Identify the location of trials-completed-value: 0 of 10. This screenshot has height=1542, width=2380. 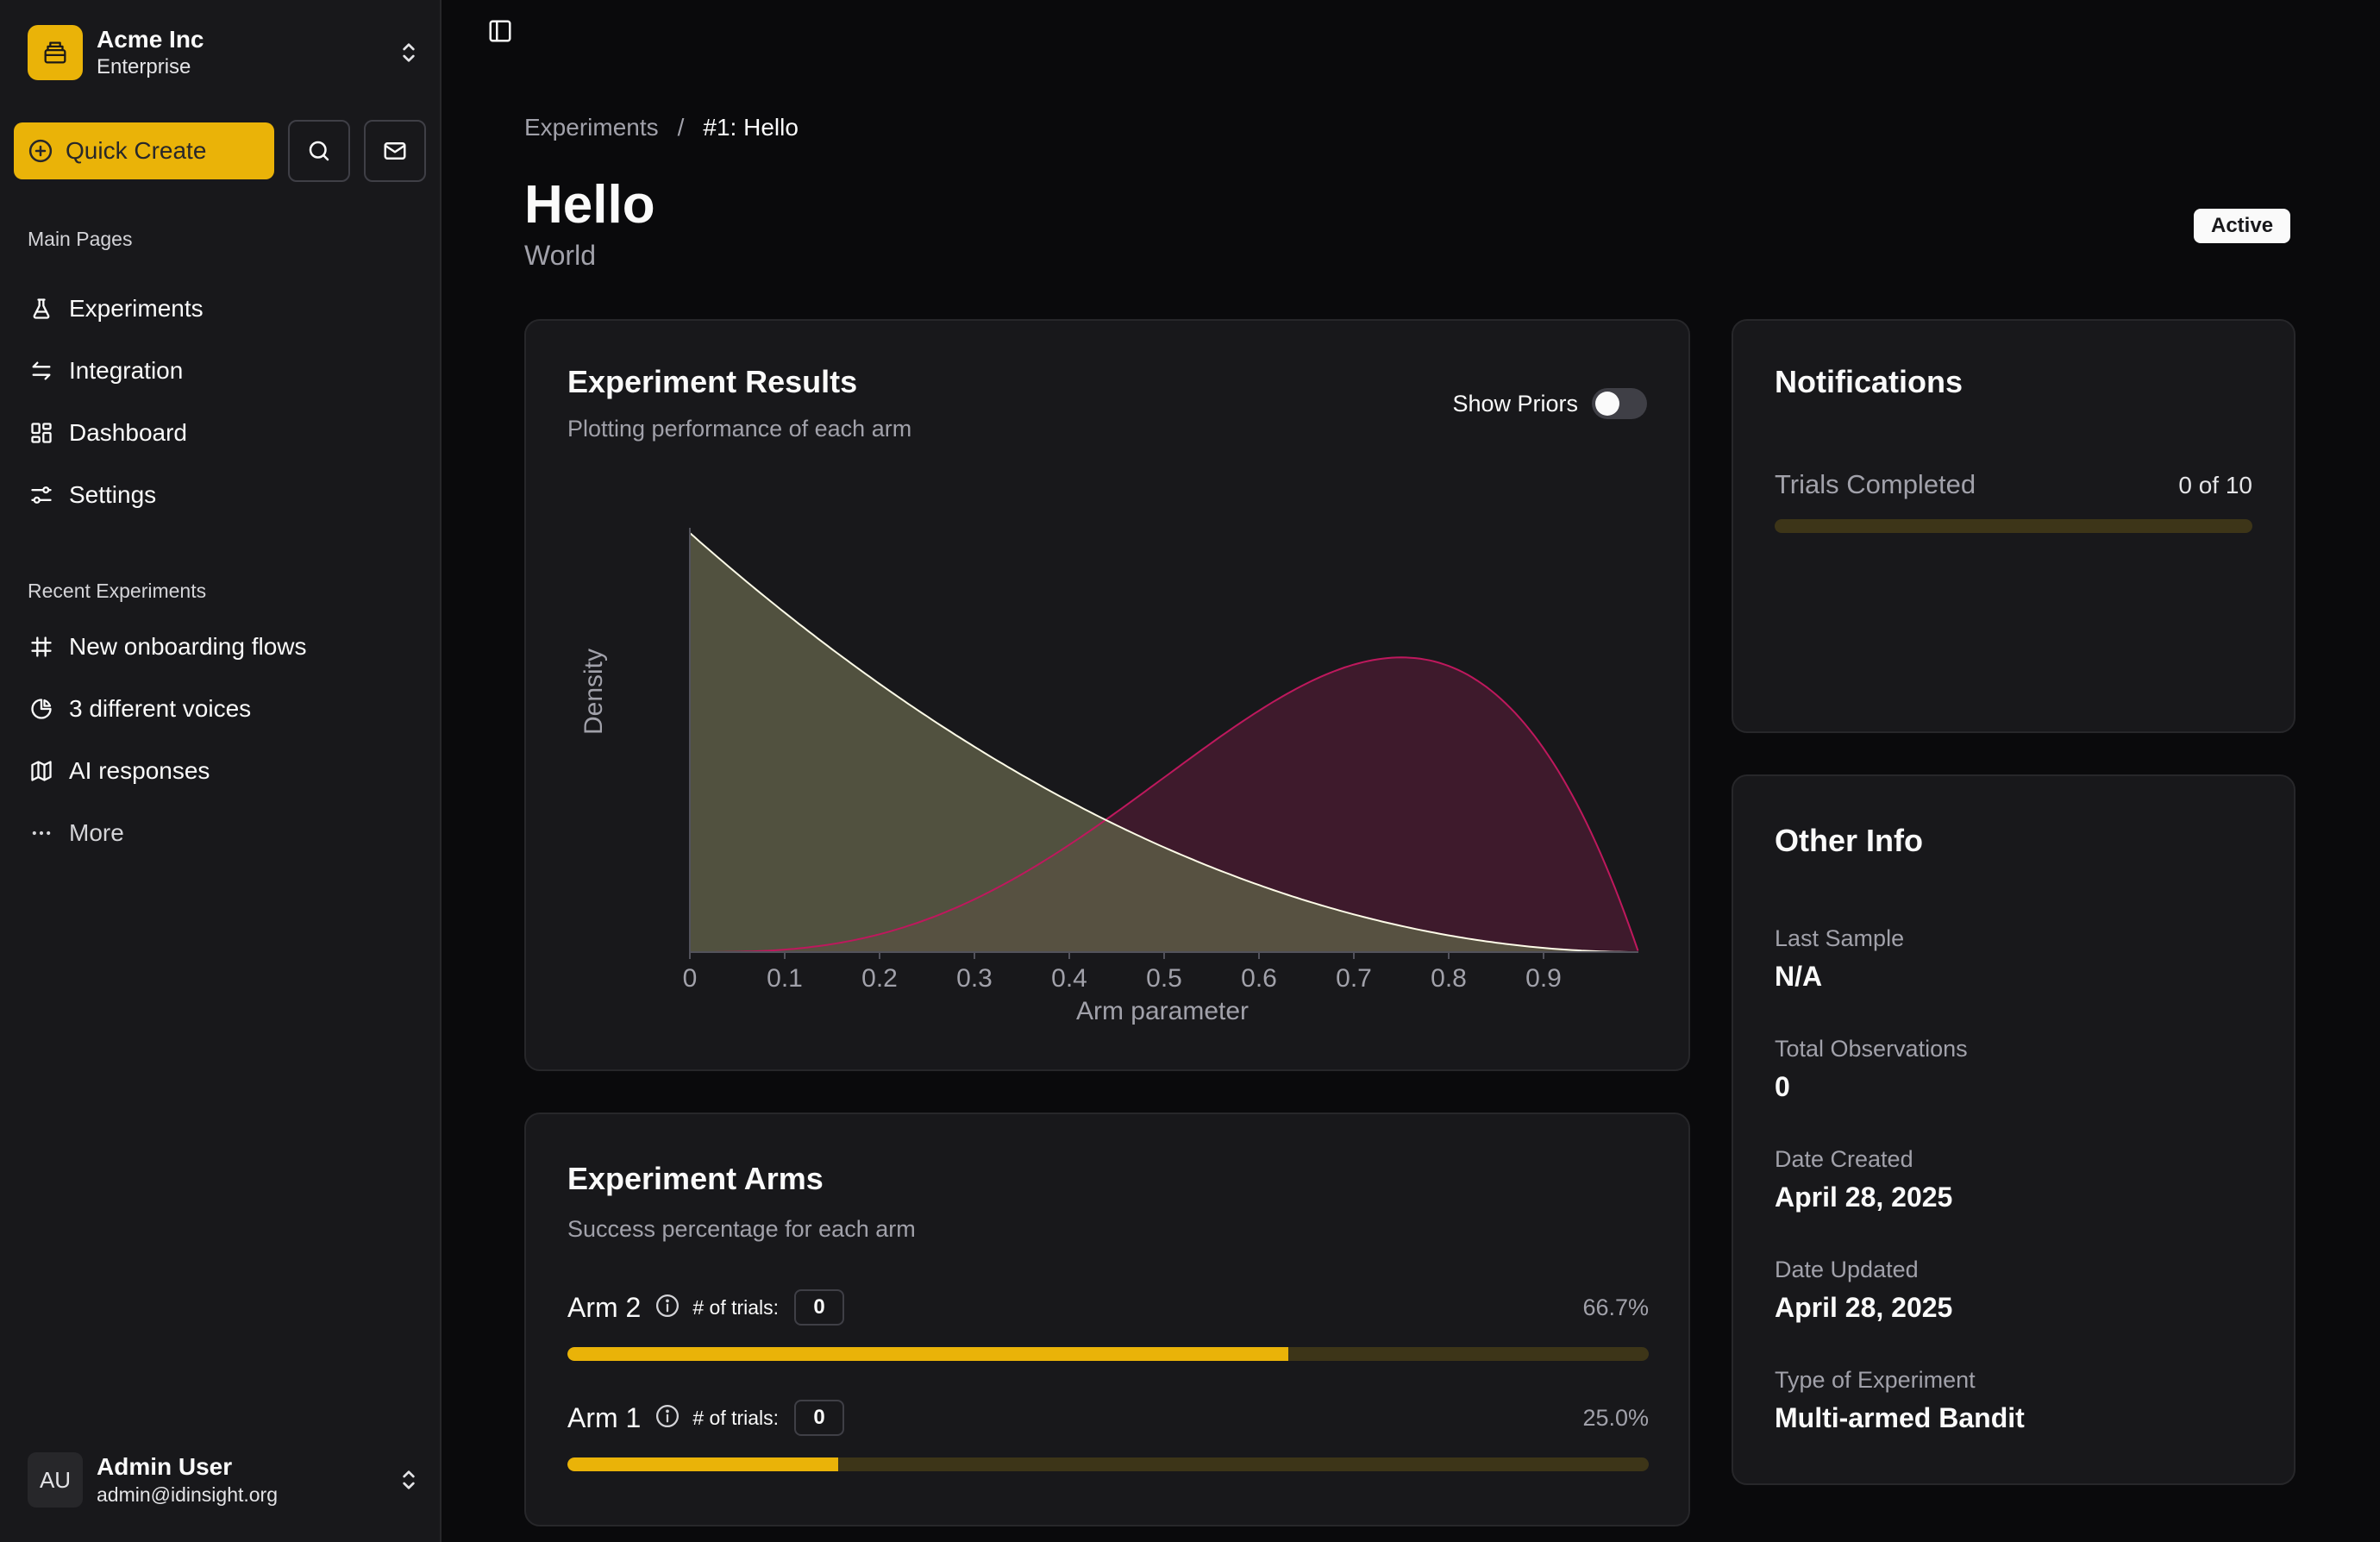
(2215, 485).